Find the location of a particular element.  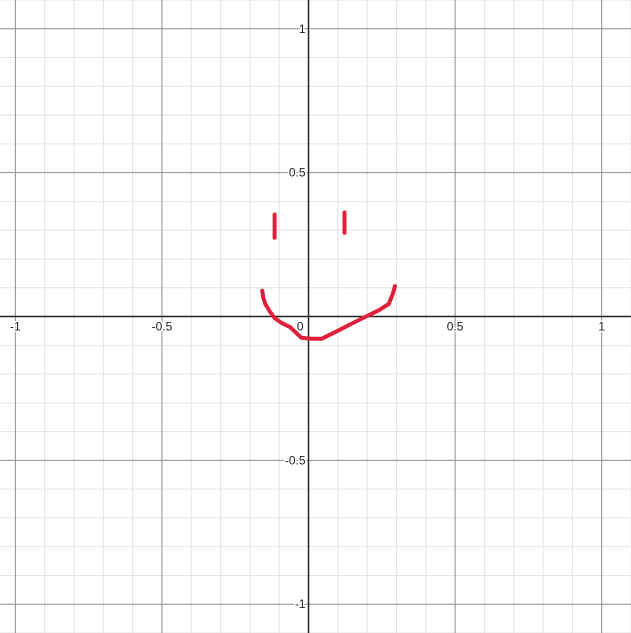

y-tick-label: -0.5 is located at coordinates (295, 460).